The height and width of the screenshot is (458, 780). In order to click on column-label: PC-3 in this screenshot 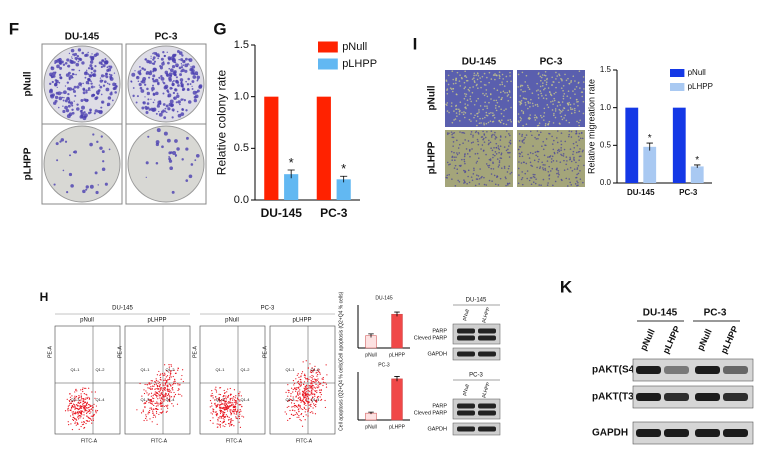, I will do `click(166, 37)`.